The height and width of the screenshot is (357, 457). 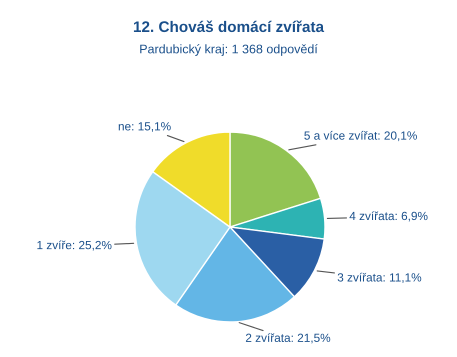 I want to click on chart-title: 12. Chováš domácí zvířata, so click(x=229, y=26).